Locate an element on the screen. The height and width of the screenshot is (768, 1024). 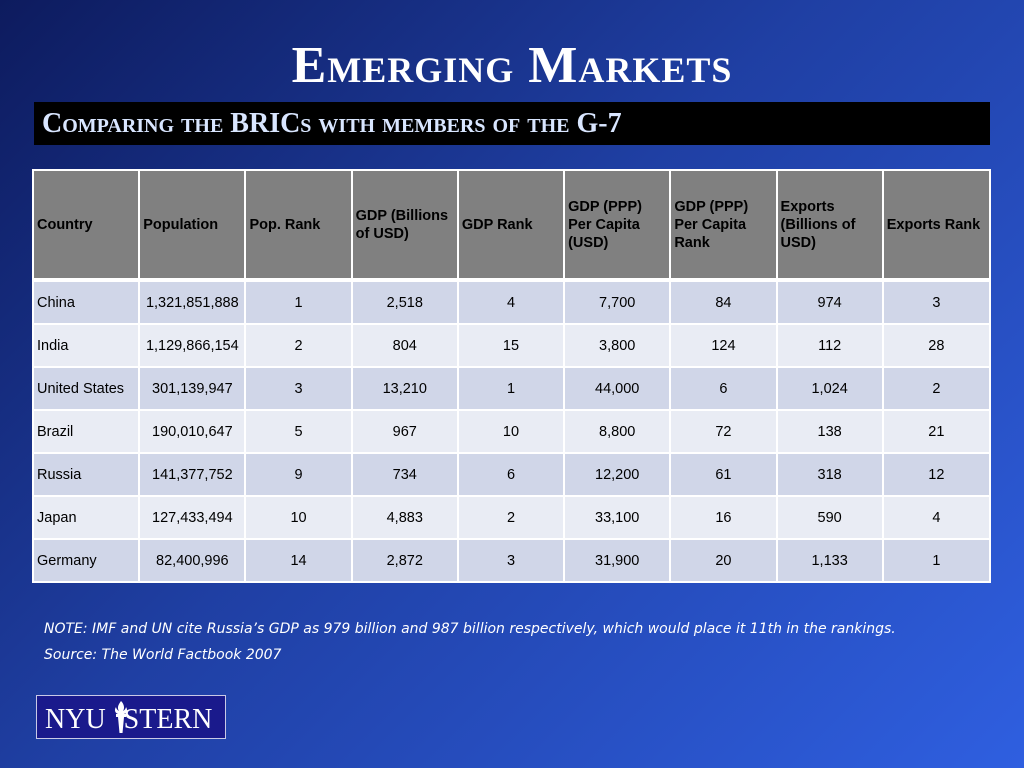
cell-gdp: 734 is located at coordinates (404, 474).